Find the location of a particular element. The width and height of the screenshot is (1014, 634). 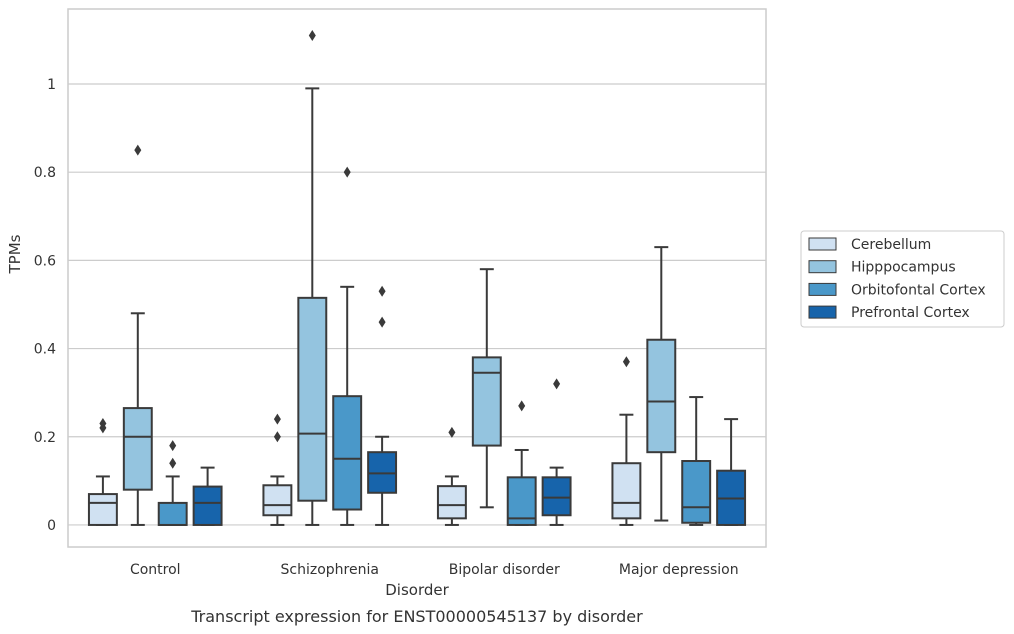

x-tick-label: Control is located at coordinates (155, 570).